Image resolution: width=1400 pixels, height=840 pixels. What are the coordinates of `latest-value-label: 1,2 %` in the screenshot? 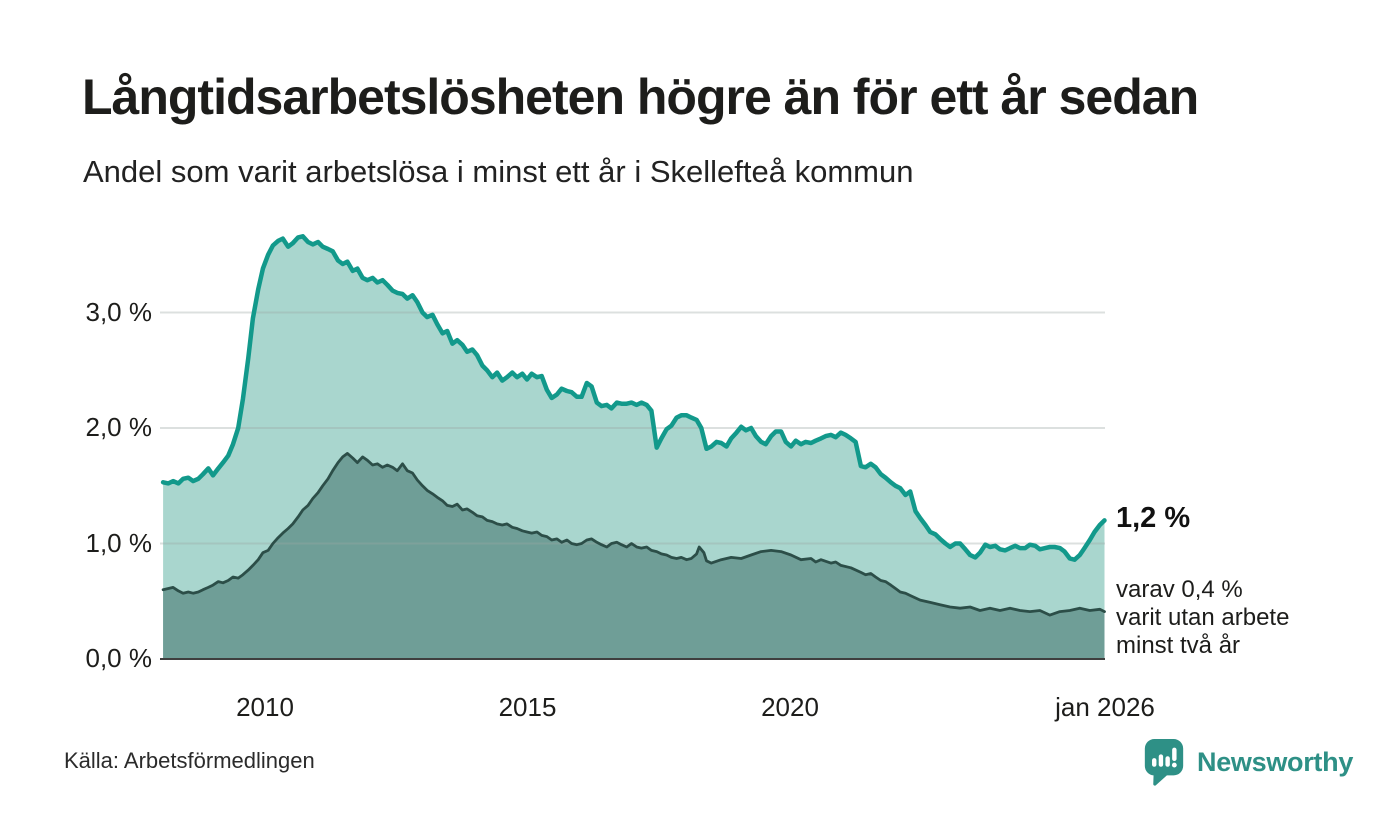 It's located at (1153, 518).